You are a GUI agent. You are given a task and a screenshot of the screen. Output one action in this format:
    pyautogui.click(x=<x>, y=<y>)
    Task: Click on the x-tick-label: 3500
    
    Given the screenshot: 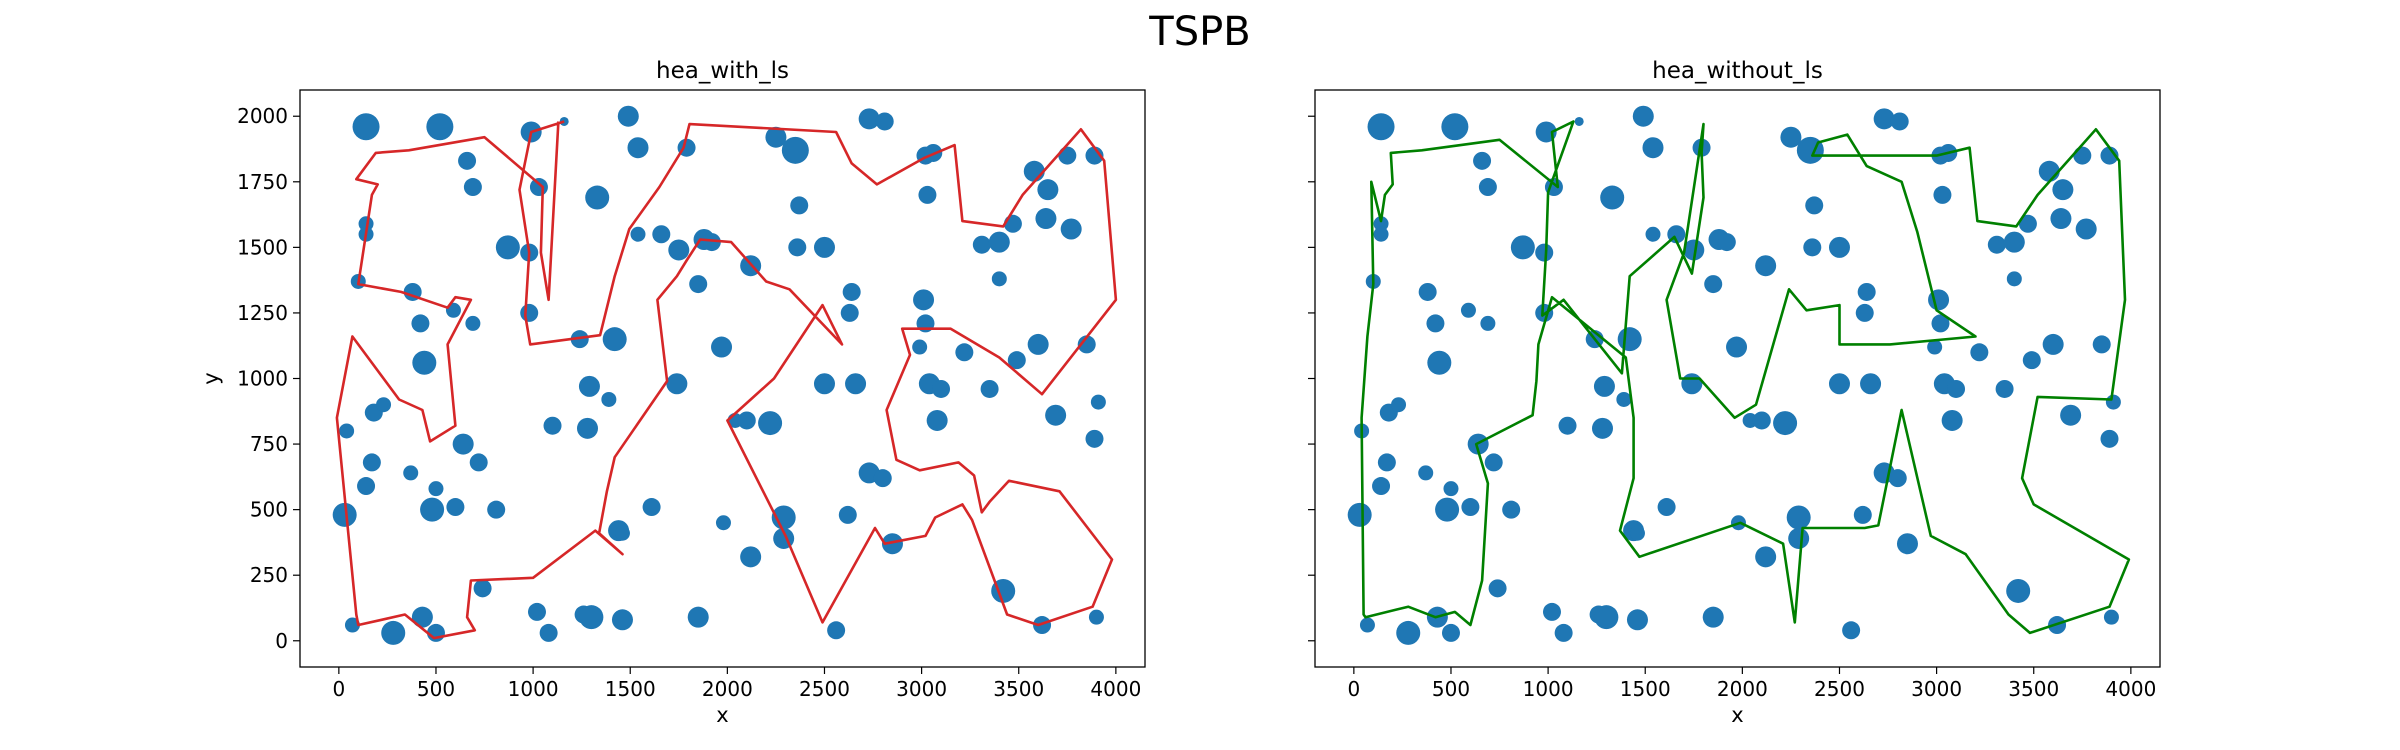 What is the action you would take?
    pyautogui.click(x=2033, y=689)
    